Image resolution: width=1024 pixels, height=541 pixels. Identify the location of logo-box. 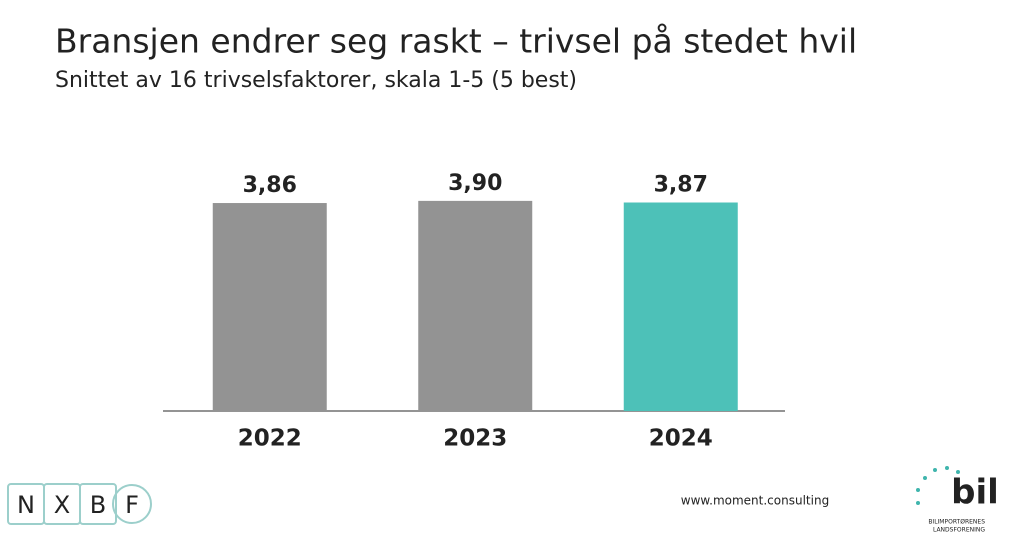
(98, 504).